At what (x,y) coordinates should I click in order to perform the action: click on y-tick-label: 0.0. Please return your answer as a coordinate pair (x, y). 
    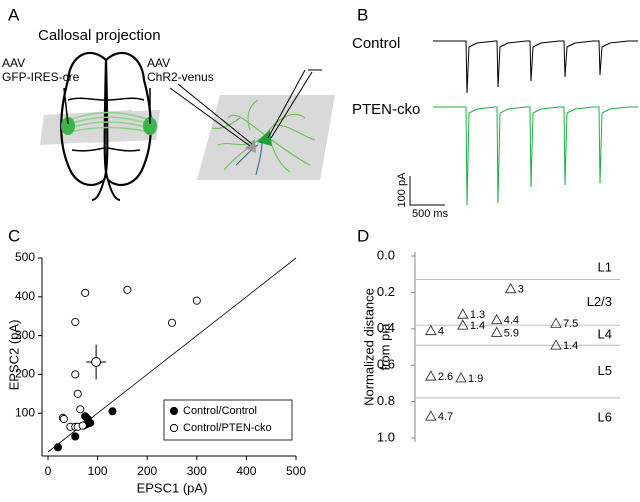
    Looking at the image, I should click on (386, 254).